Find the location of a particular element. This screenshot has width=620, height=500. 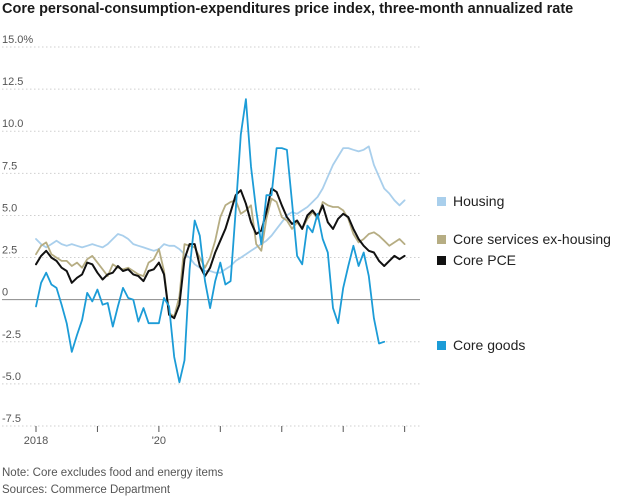

y-tick-label: 7.5 is located at coordinates (9, 166).